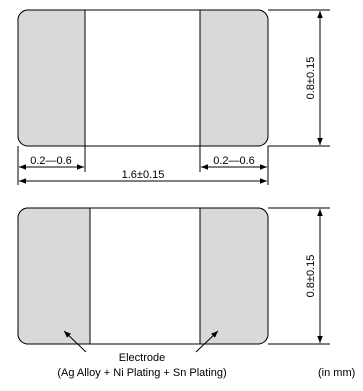  I want to click on bottom-right-electrode, so click(234, 276).